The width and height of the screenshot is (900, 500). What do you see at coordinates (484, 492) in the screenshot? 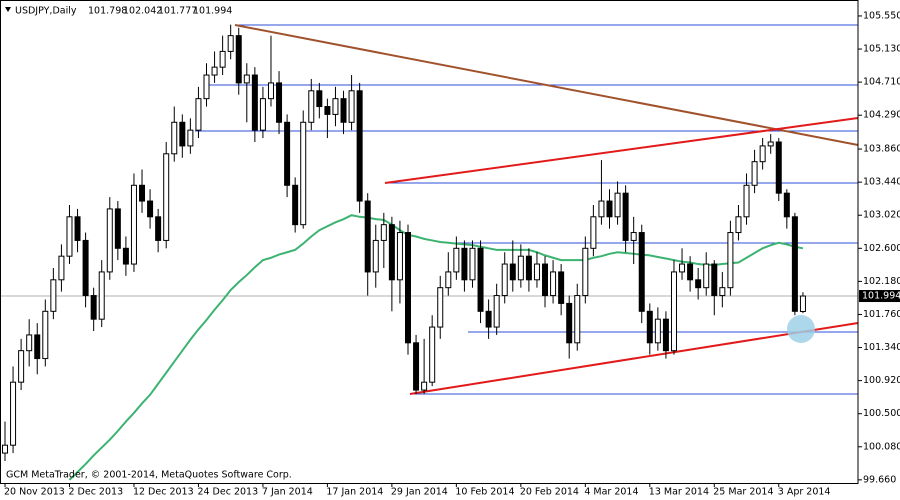
I see `x-tick-label: 10 Feb 2014` at bounding box center [484, 492].